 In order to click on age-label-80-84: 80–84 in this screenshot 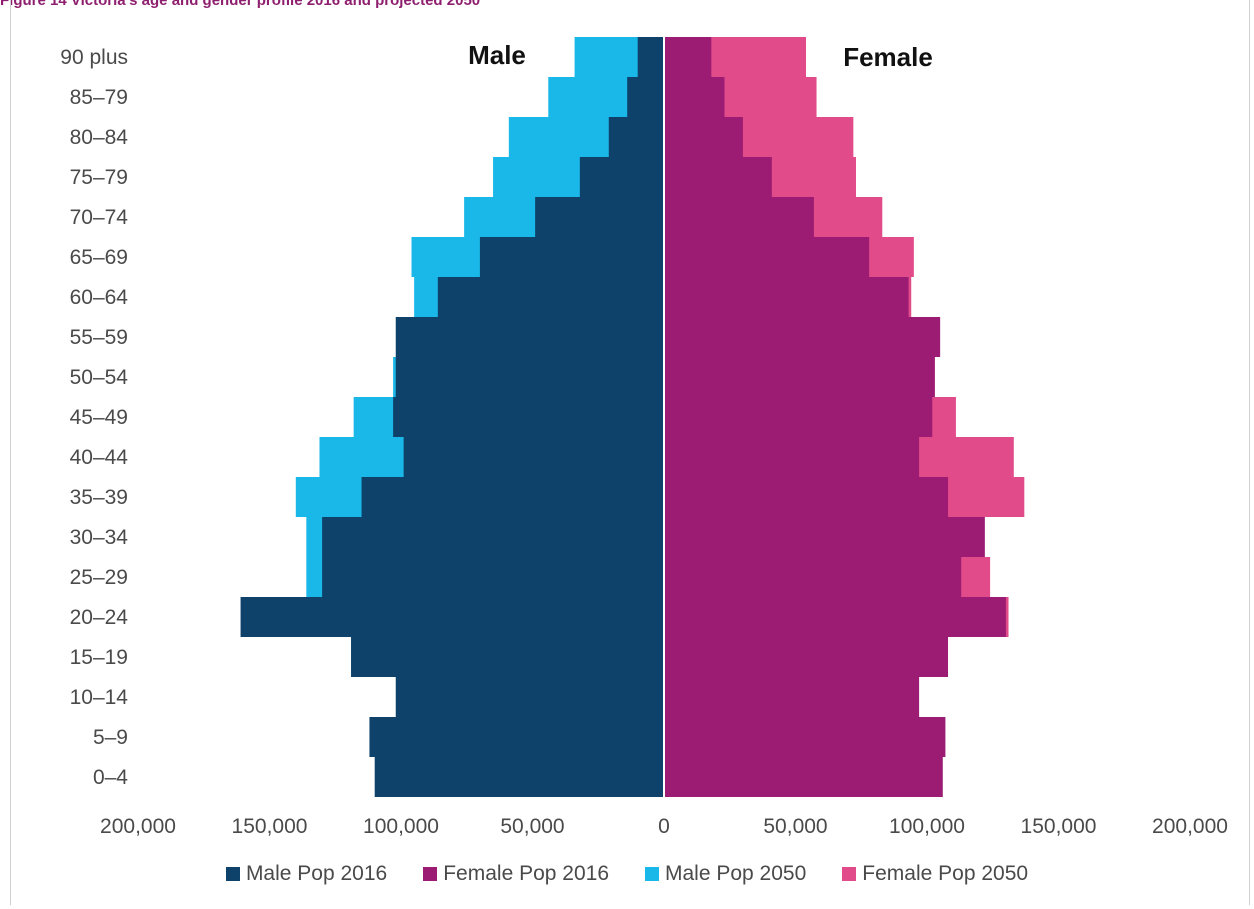, I will do `click(99, 137)`.